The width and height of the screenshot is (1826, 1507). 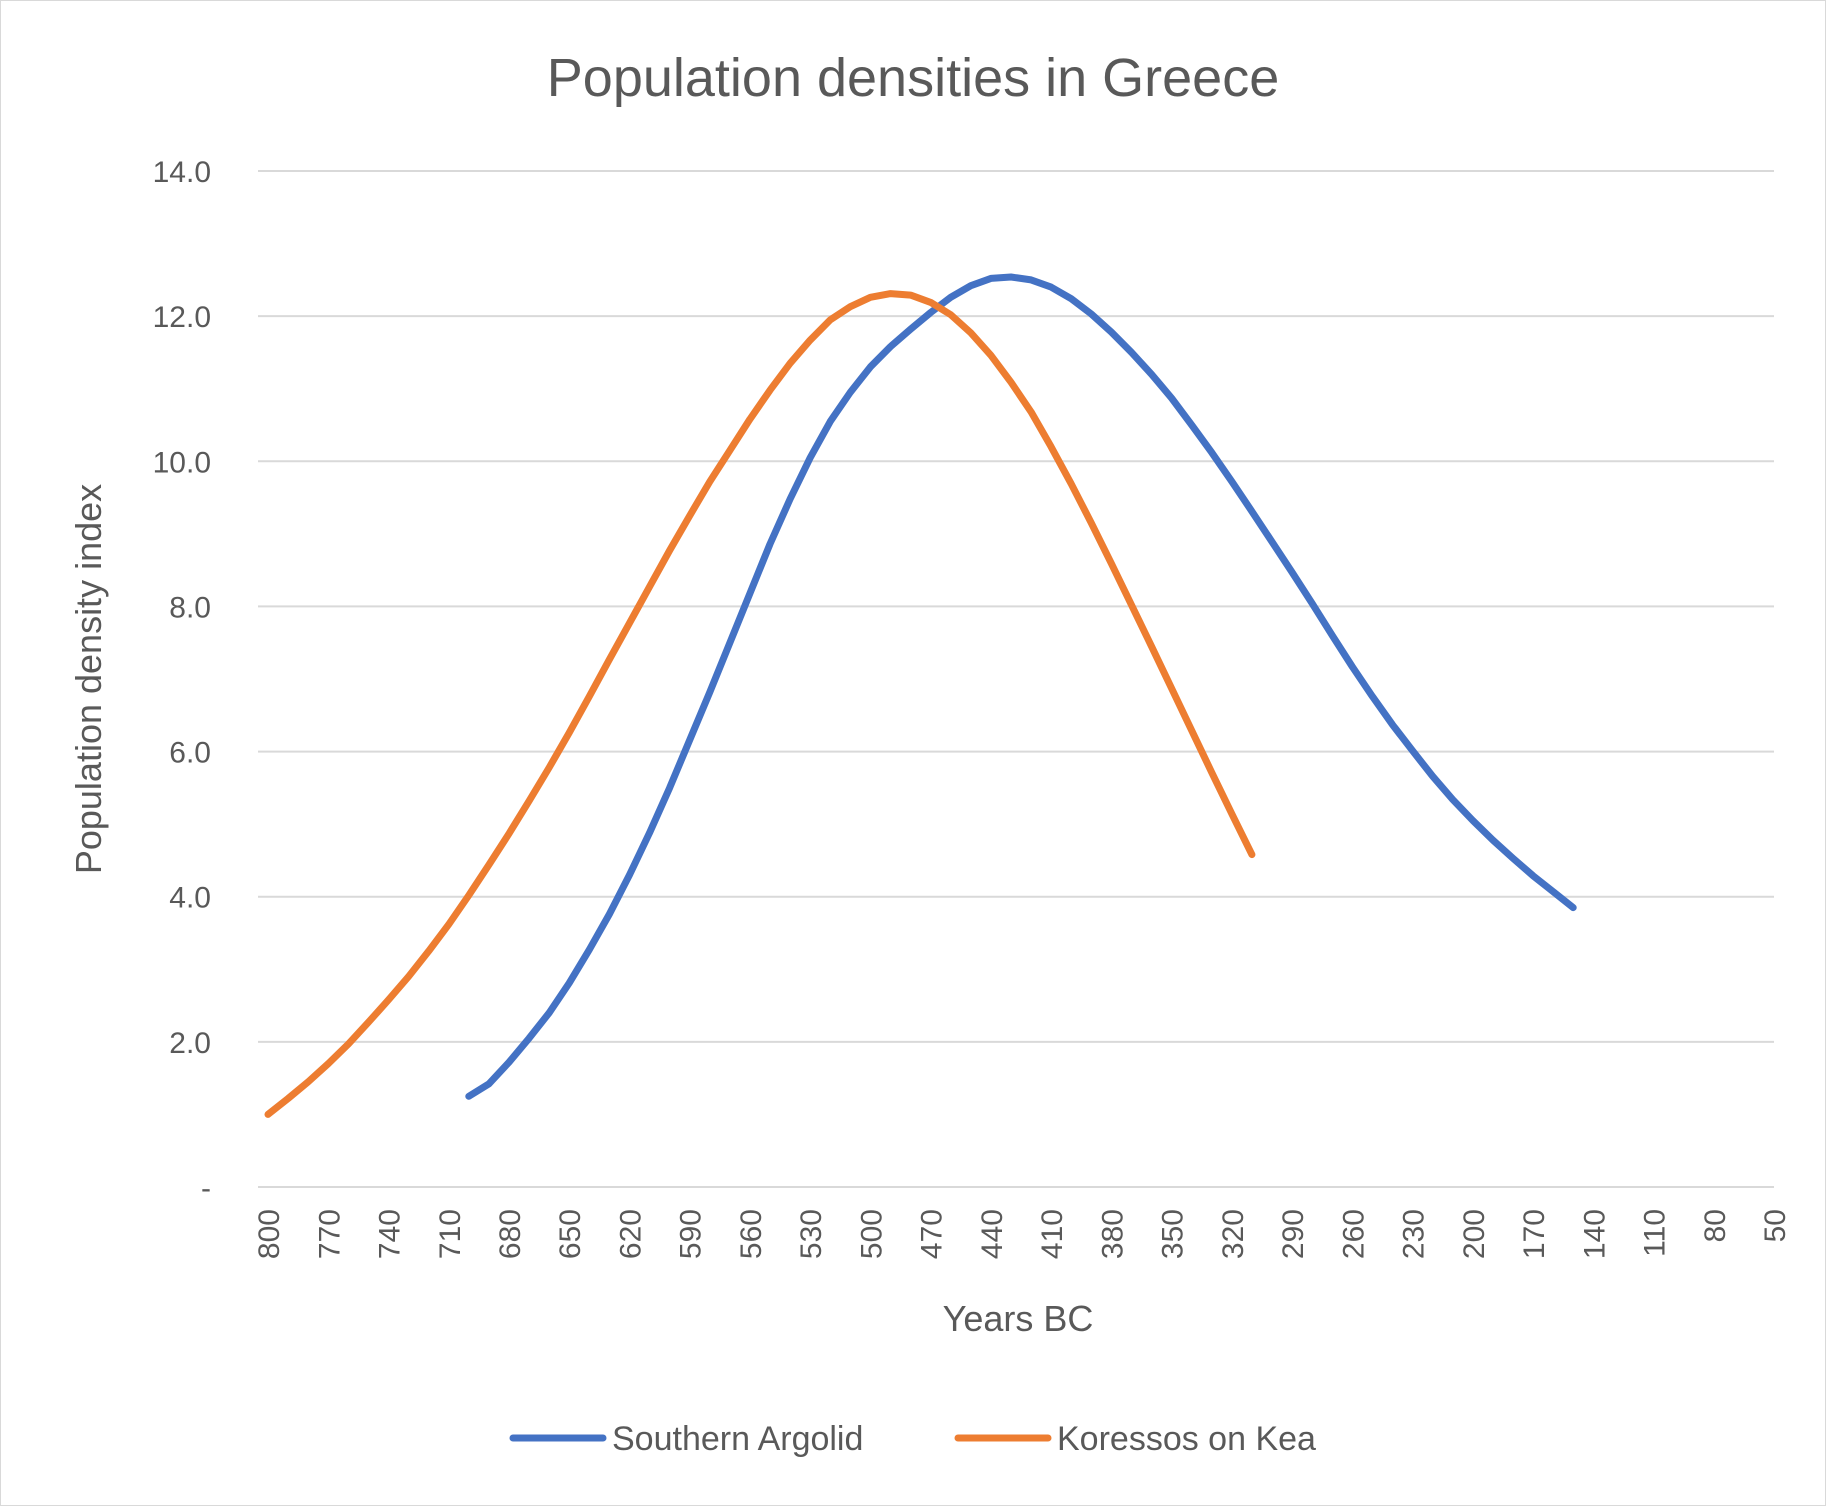 I want to click on chart-title: Population densities in Greece, so click(x=913, y=78).